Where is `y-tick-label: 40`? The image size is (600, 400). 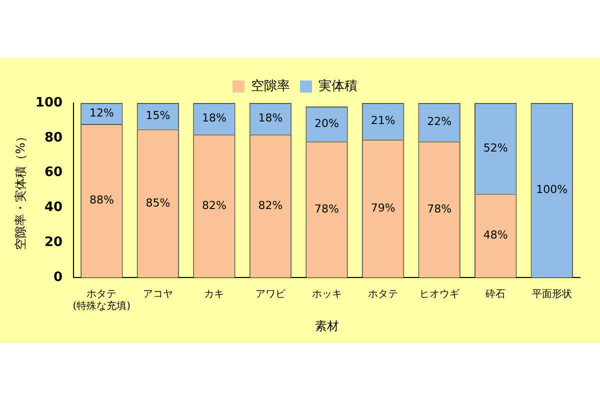
y-tick-label: 40 is located at coordinates (53, 208).